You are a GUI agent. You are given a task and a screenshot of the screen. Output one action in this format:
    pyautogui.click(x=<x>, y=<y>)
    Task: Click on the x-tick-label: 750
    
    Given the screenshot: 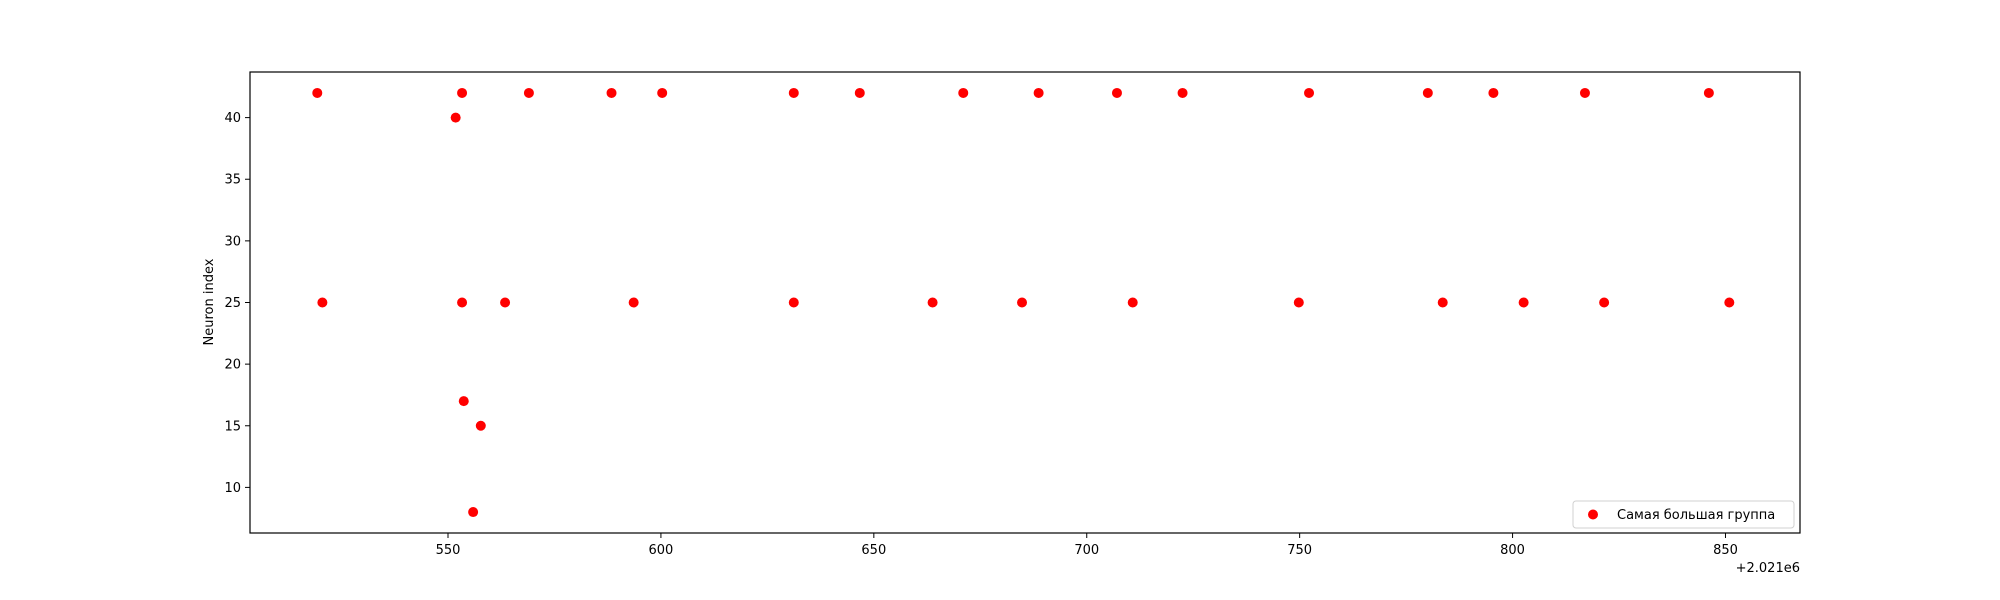 What is the action you would take?
    pyautogui.click(x=1299, y=550)
    